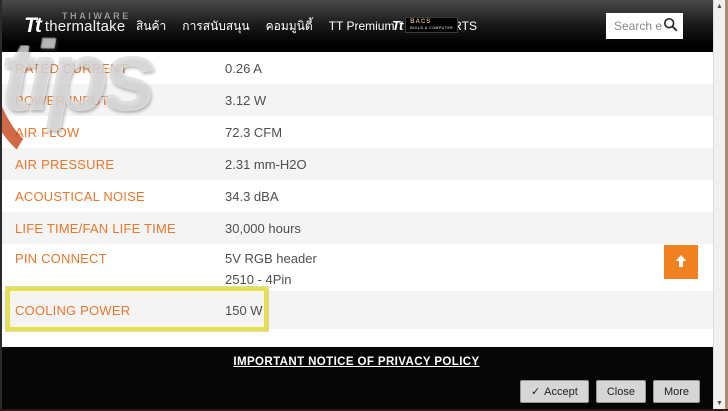  What do you see at coordinates (95, 228) in the screenshot?
I see `spec-label: LIFE TIME/FAN LIFE TIME` at bounding box center [95, 228].